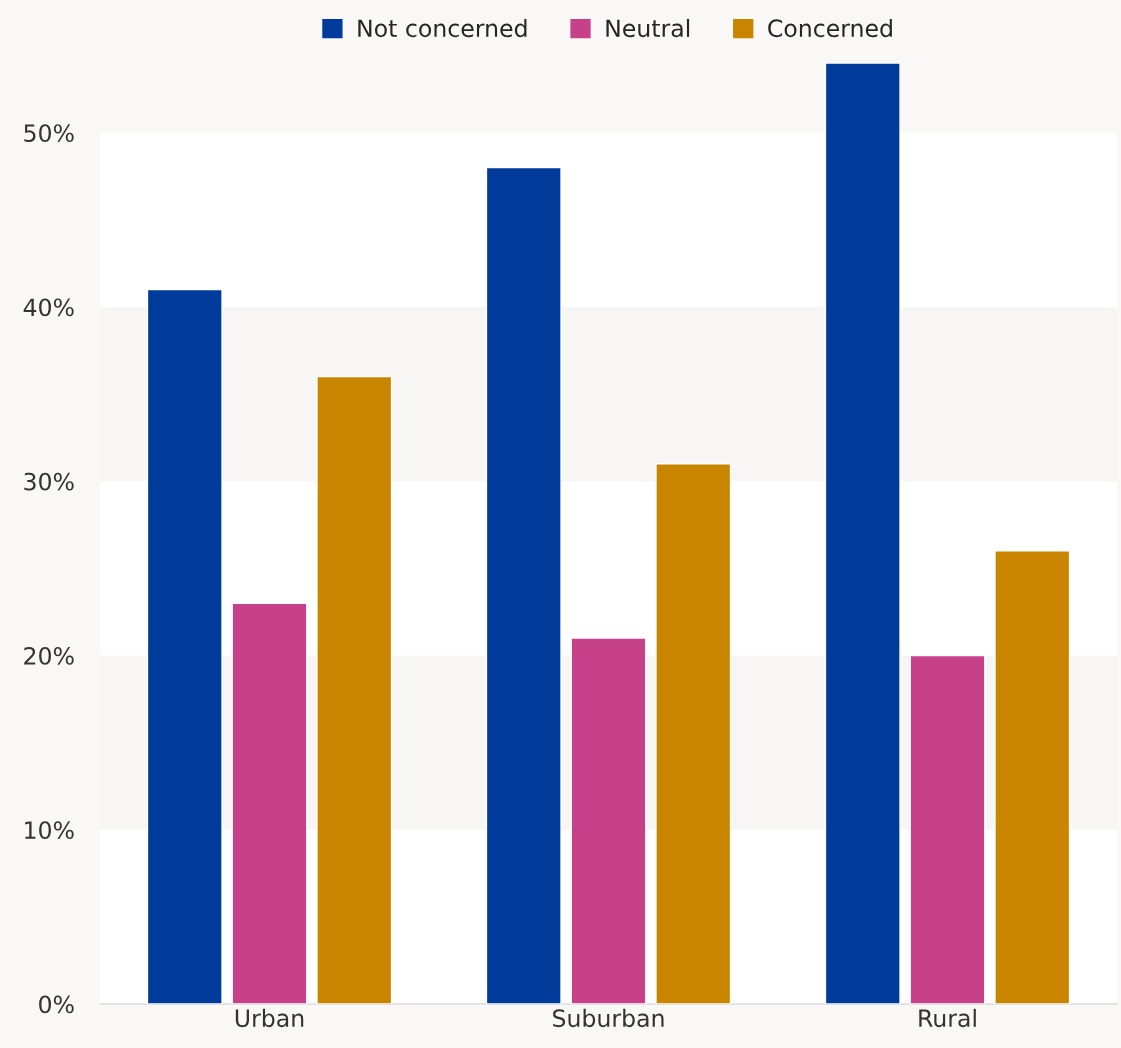 The width and height of the screenshot is (1121, 1048). I want to click on x-tick-label: Rural, so click(947, 1018).